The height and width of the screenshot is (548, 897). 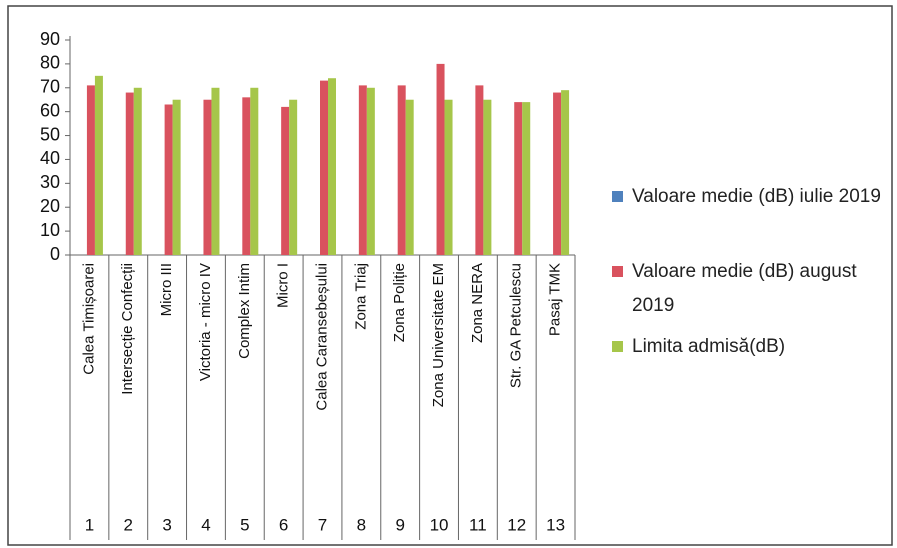 What do you see at coordinates (50, 206) in the screenshot?
I see `y-tick-label: 20` at bounding box center [50, 206].